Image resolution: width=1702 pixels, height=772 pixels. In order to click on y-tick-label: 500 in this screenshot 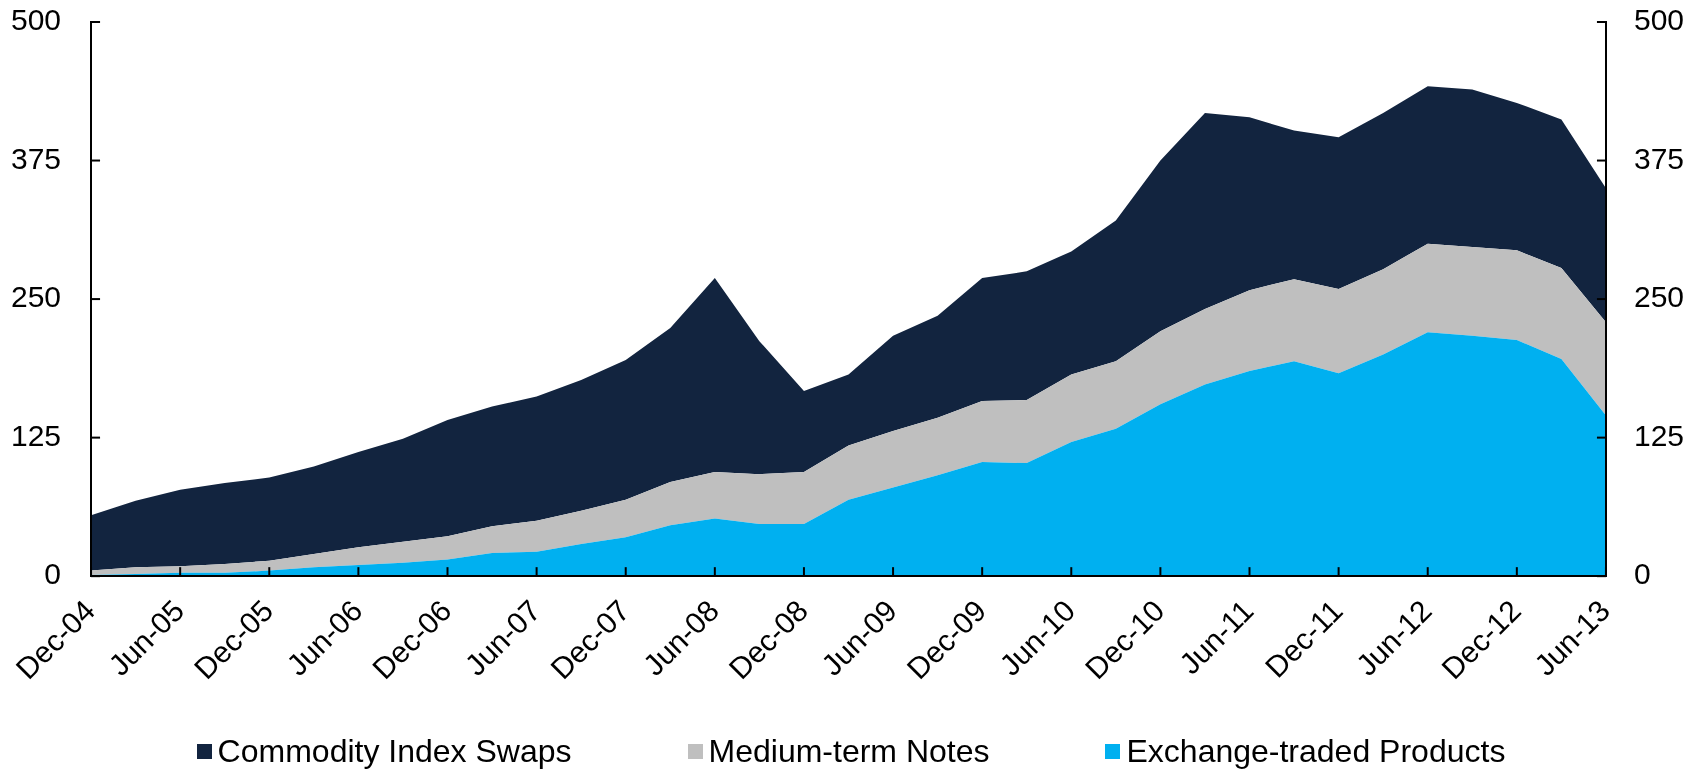, I will do `click(36, 20)`.